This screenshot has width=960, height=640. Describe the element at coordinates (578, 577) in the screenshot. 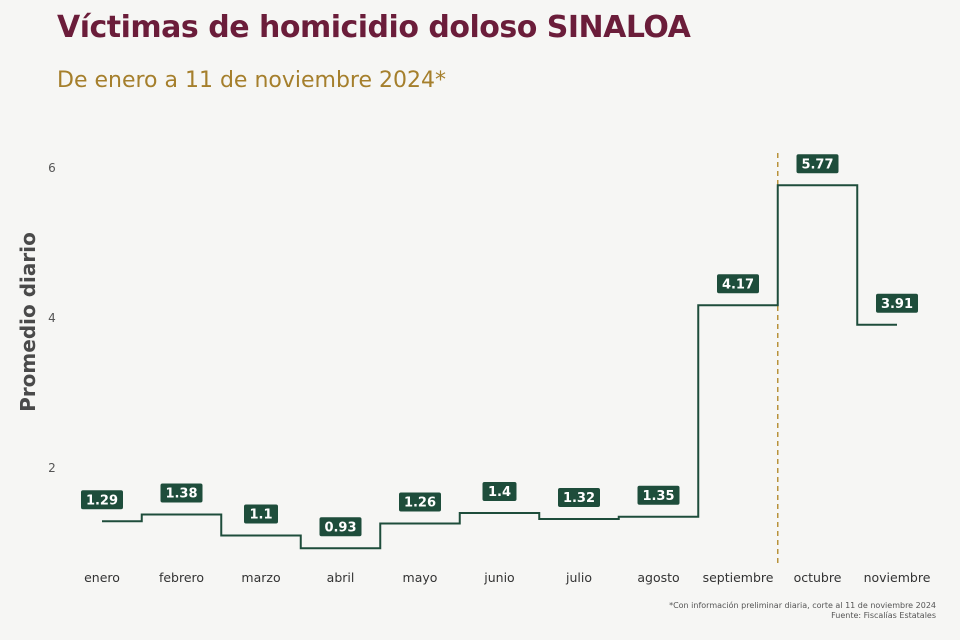

I see `x-tick-label: julio` at that location.